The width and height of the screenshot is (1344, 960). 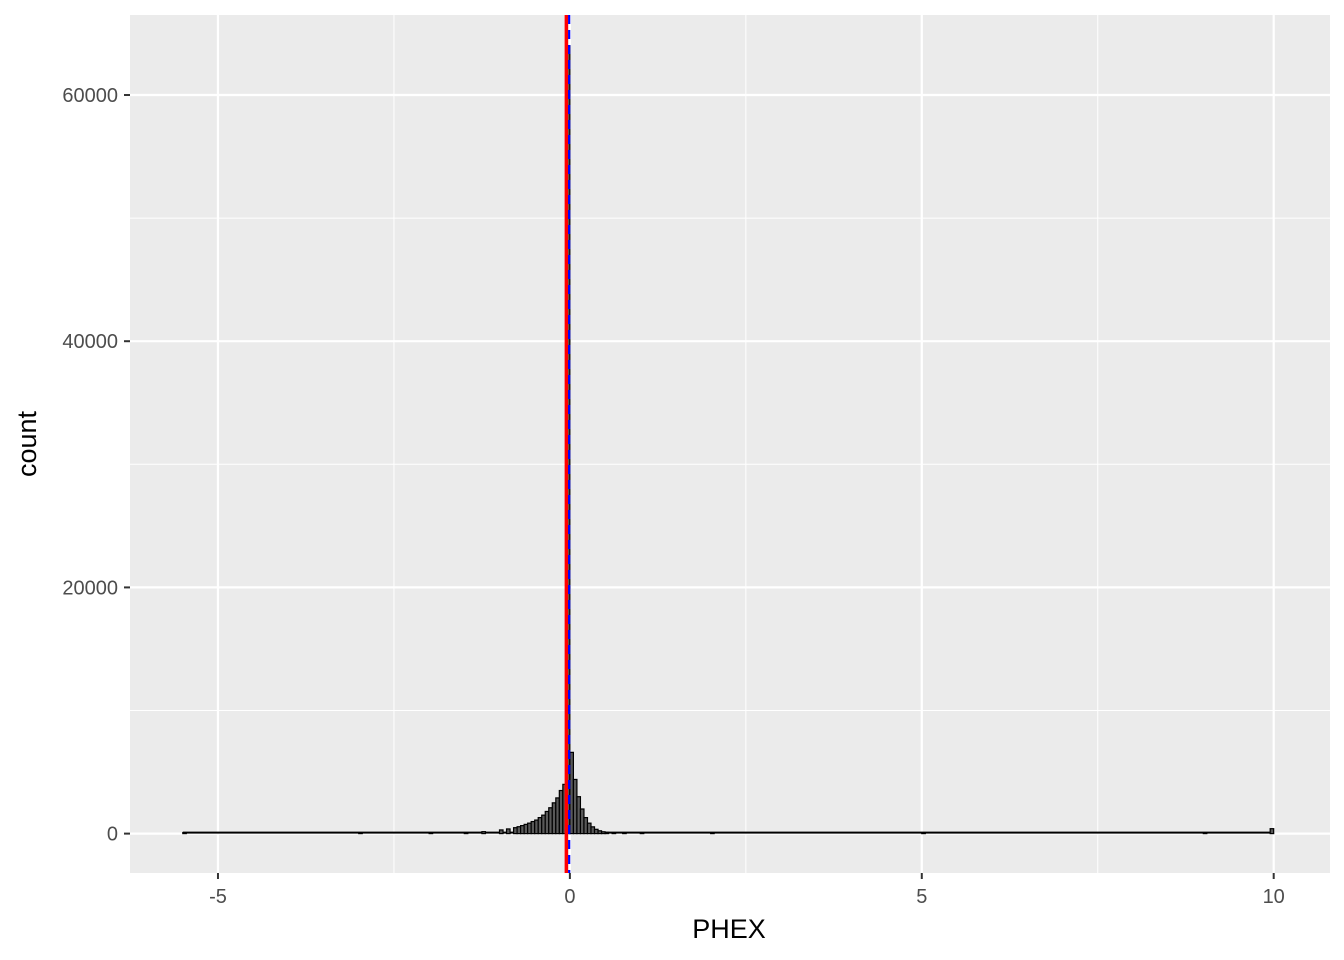 I want to click on x-axis-title: PHEX, so click(x=729, y=929).